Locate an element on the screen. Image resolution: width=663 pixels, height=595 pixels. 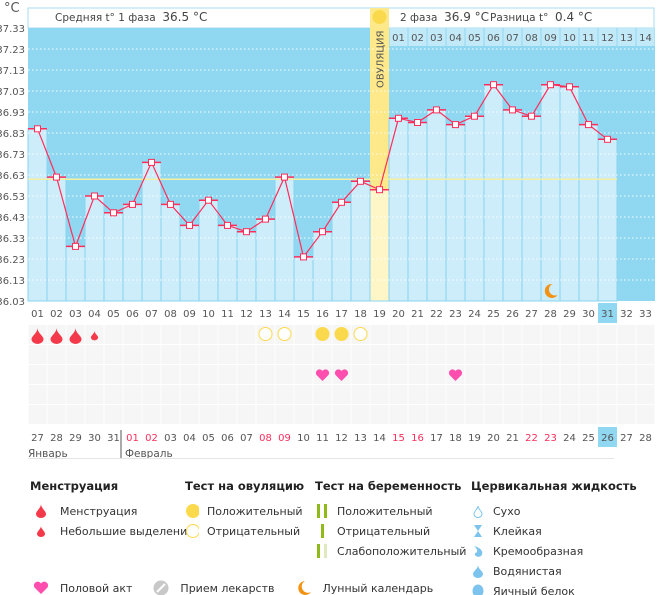
day-label: 24 is located at coordinates (474, 314).